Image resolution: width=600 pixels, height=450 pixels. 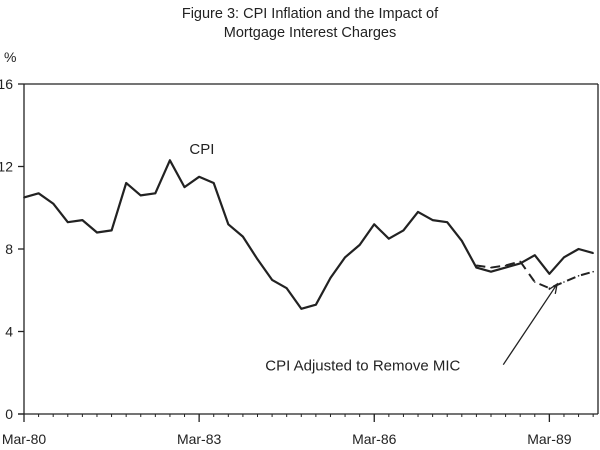 What do you see at coordinates (553, 288) in the screenshot?
I see `annotation-arrow-head` at bounding box center [553, 288].